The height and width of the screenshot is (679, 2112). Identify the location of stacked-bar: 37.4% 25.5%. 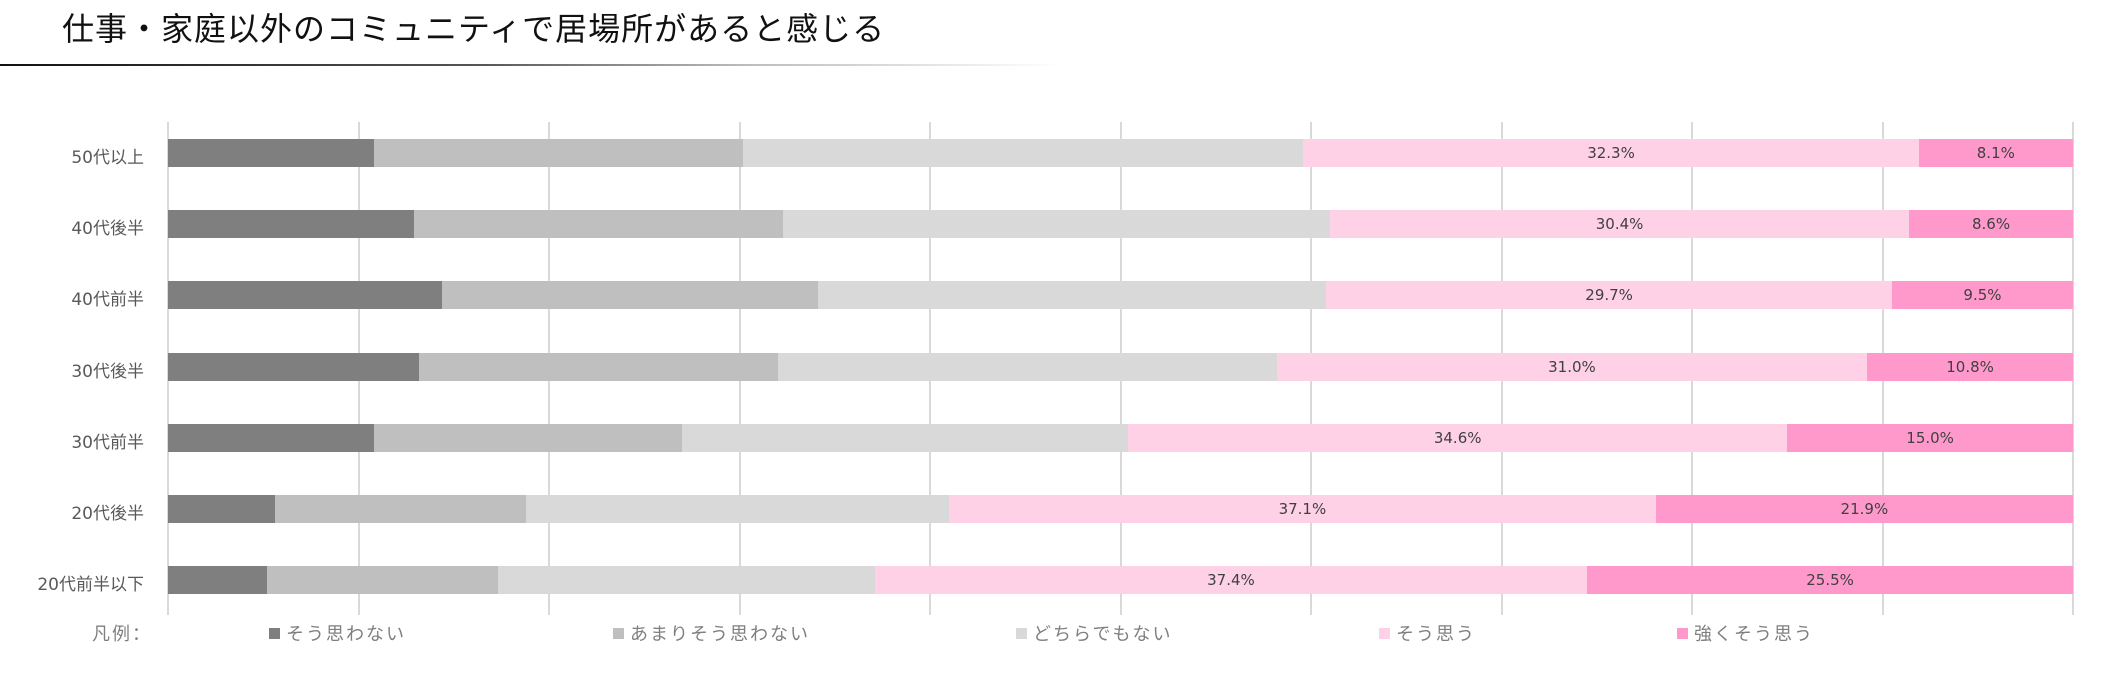
(1120, 580).